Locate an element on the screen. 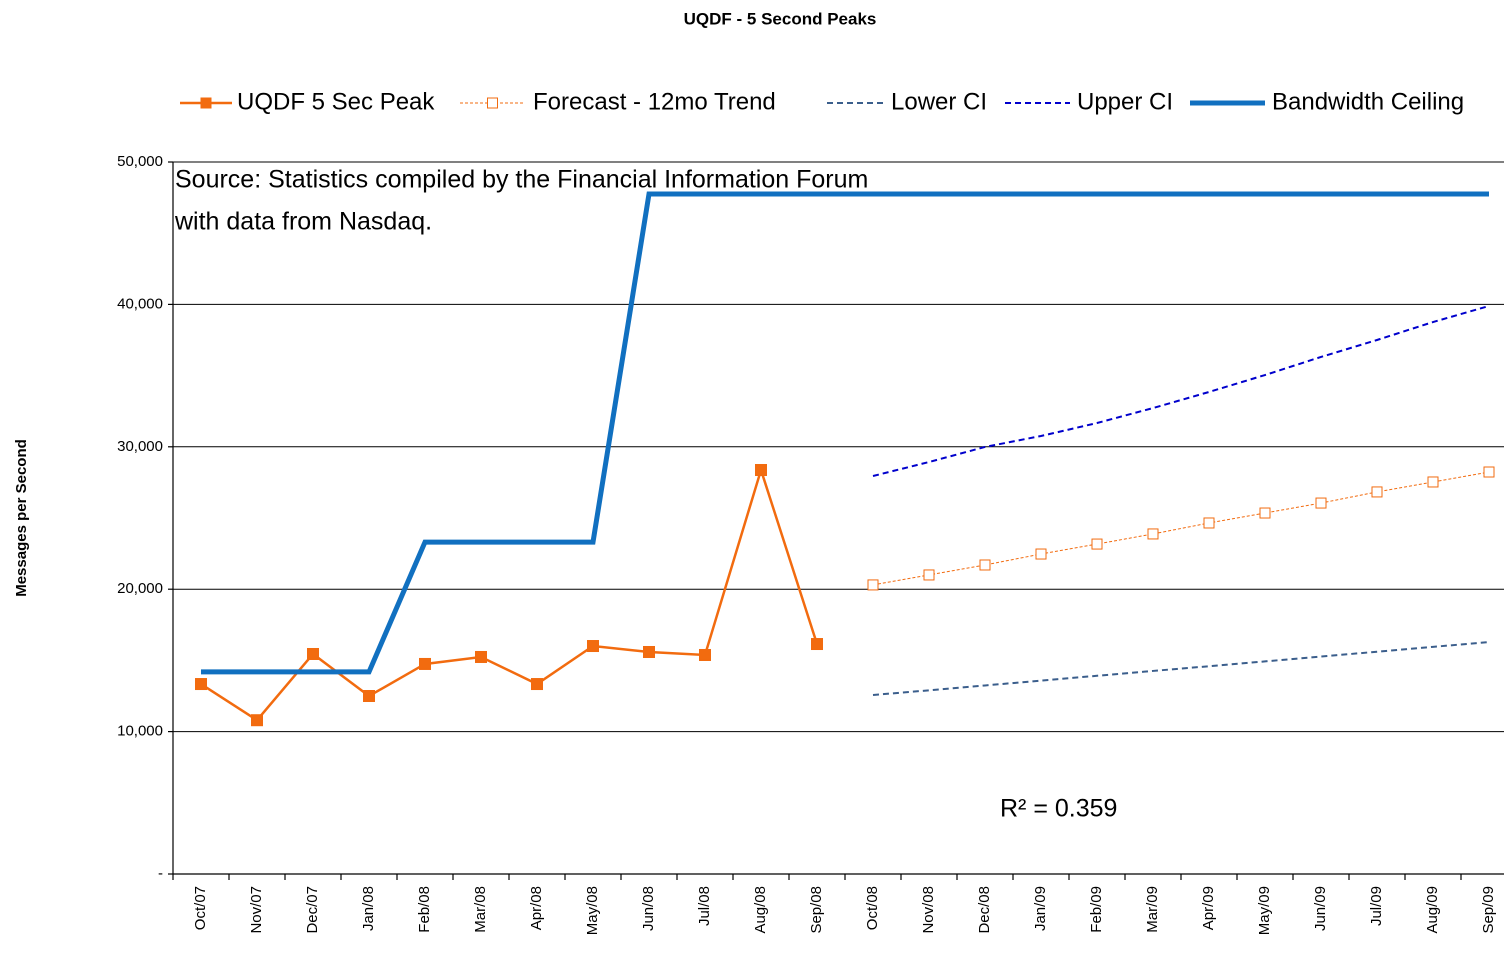 The width and height of the screenshot is (1504, 976). legend-label: Bandwidth Ceiling is located at coordinates (1368, 101).